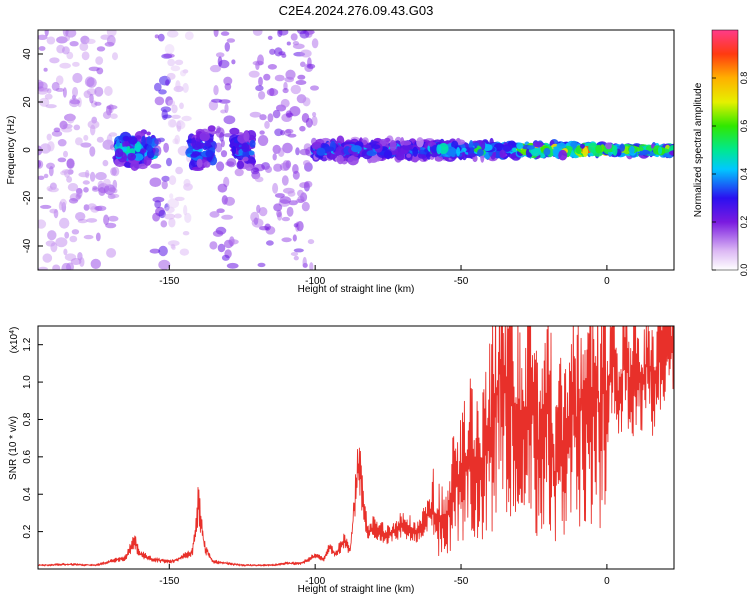 This screenshot has height=605, width=750. Describe the element at coordinates (730, 174) in the screenshot. I see `colorbar-axis: 0.0 0.2 0.4 0.6 0.8` at that location.